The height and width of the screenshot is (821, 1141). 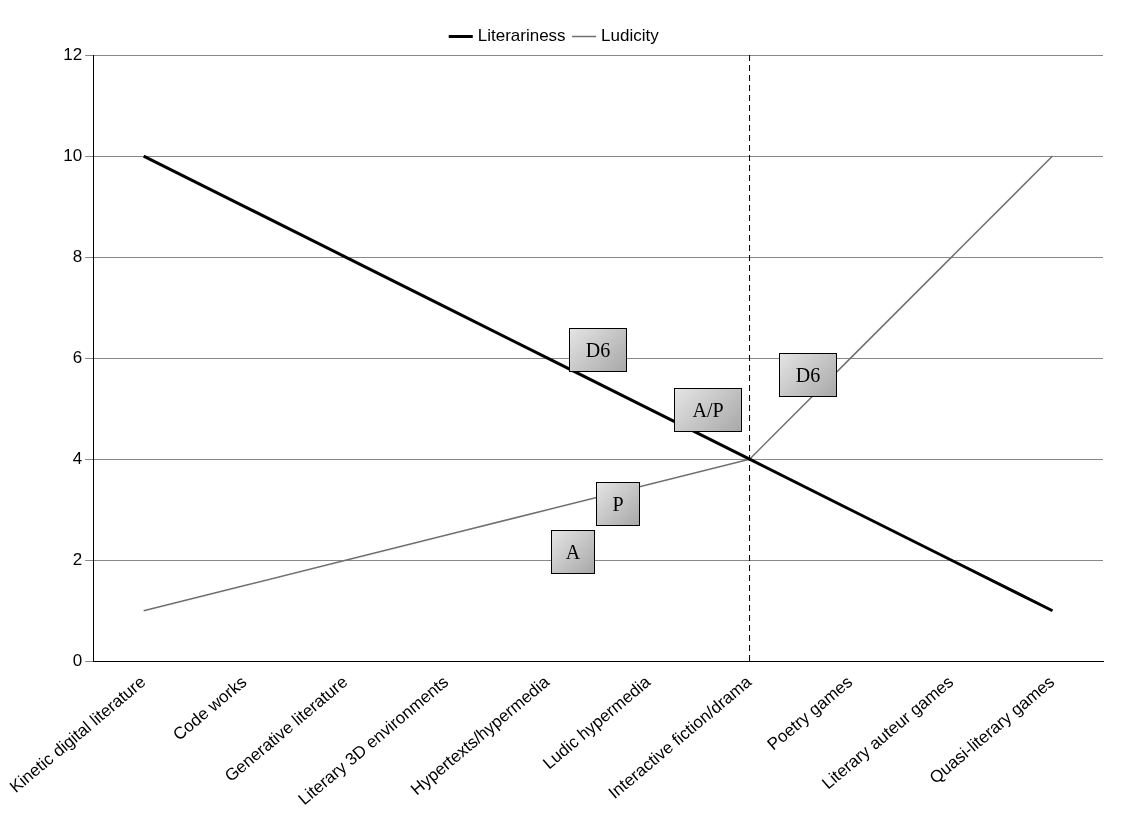 What do you see at coordinates (77, 357) in the screenshot?
I see `y-tick-label: 6` at bounding box center [77, 357].